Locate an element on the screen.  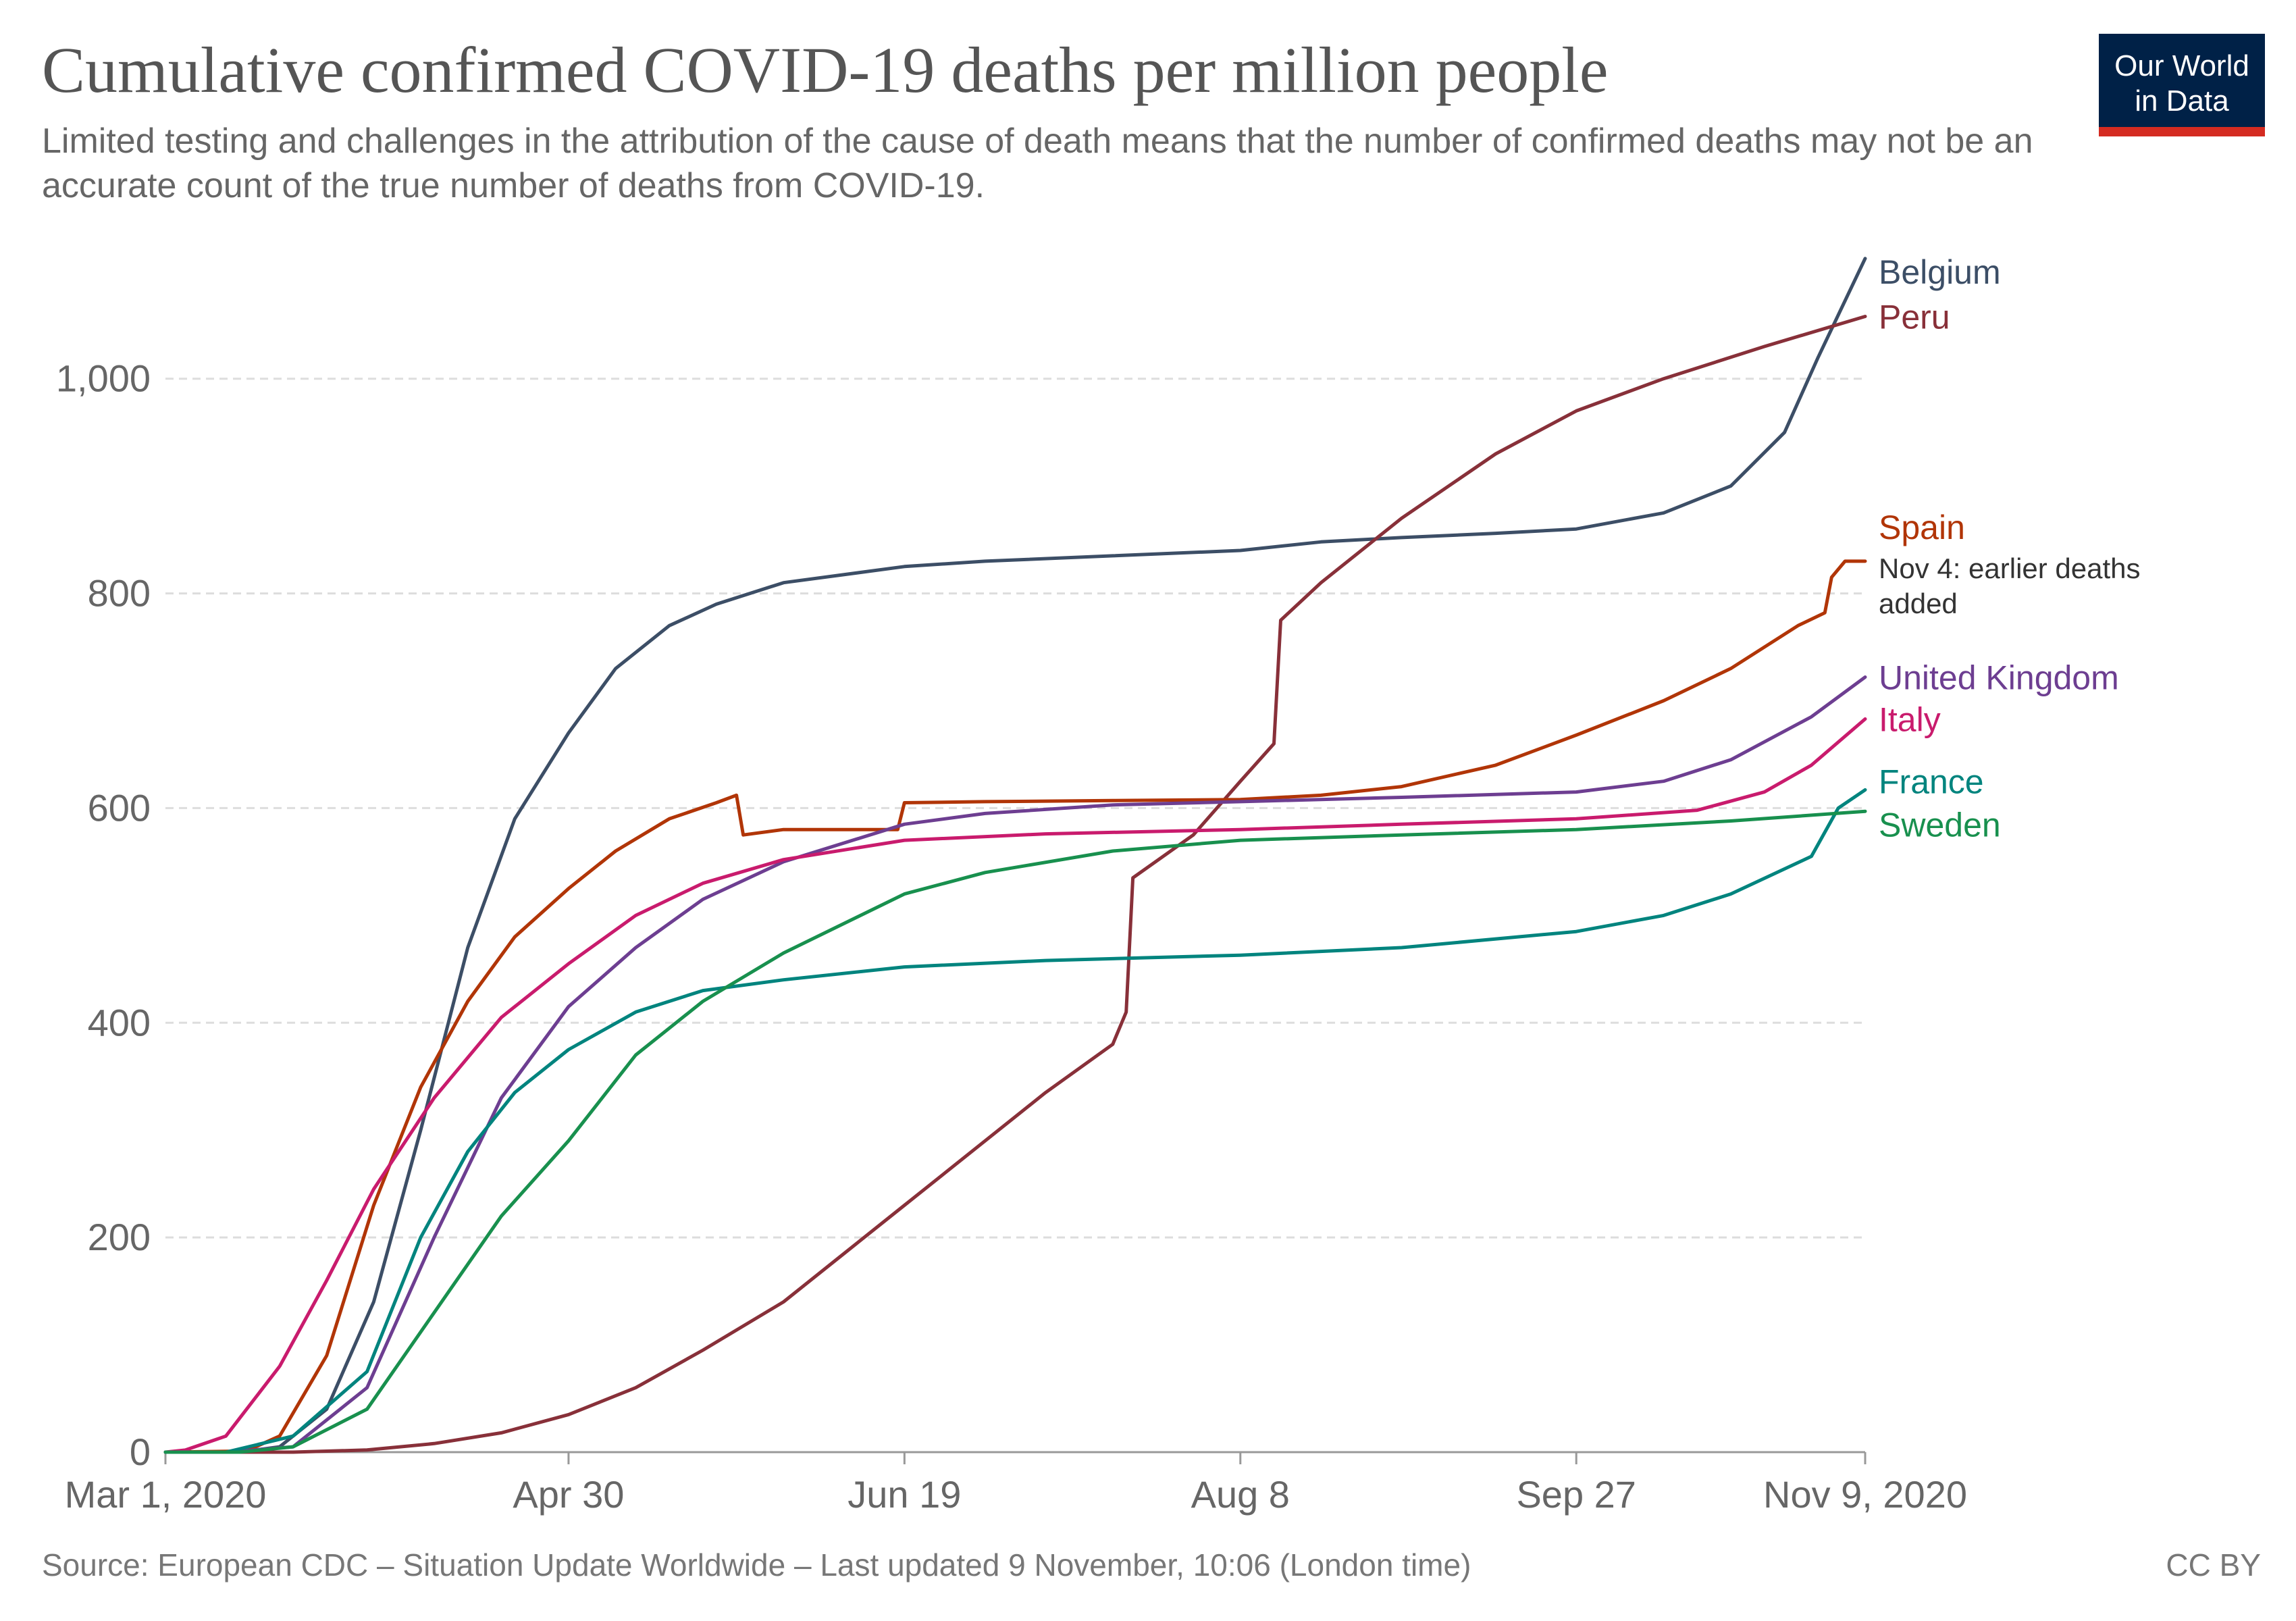
y-tick-label: 200 is located at coordinates (119, 1237).